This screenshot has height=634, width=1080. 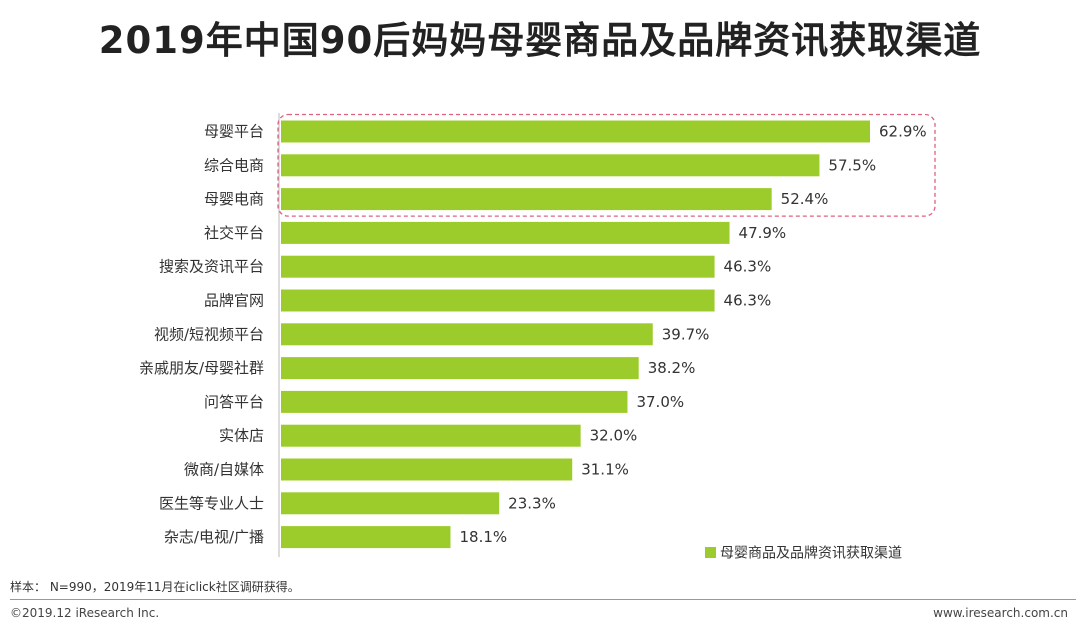 I want to click on category-label-10: 微商/自媒体, so click(x=224, y=470).